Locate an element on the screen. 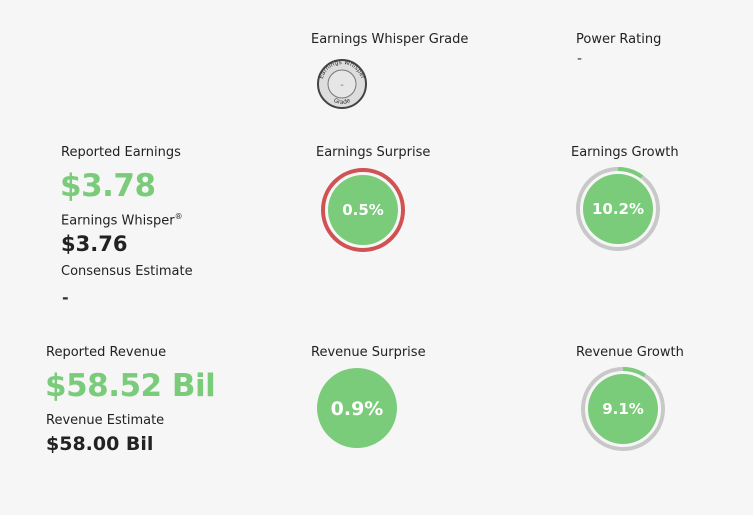 Image resolution: width=753 pixels, height=515 pixels. earnings-whisper-value: $3.76 is located at coordinates (94, 244).